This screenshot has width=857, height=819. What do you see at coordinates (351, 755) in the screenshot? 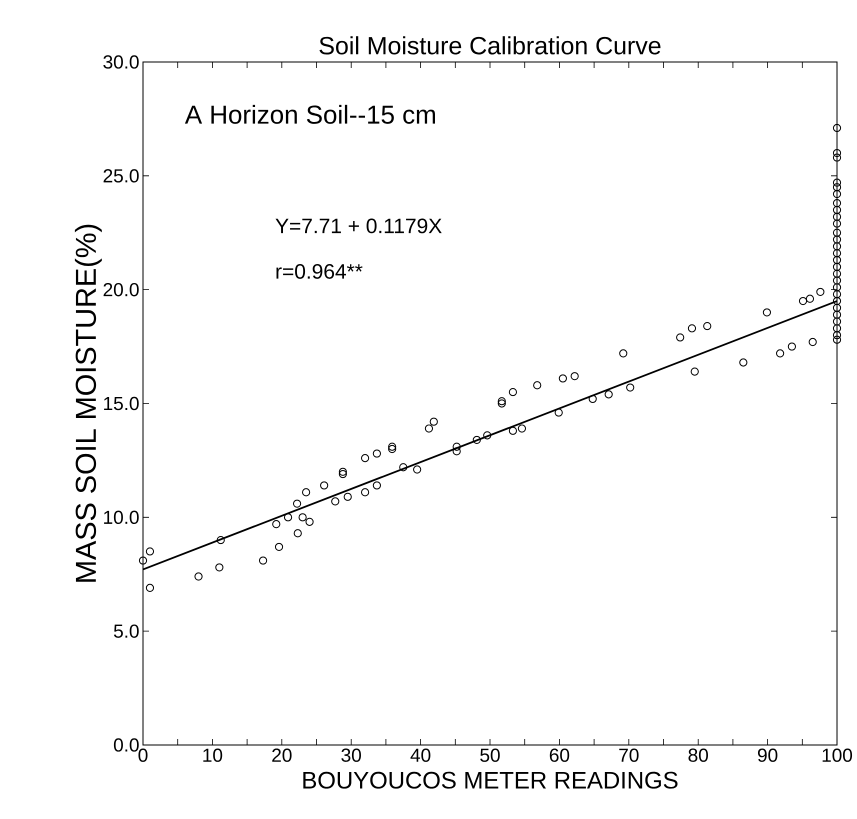
I see `x-tick-label: 30` at bounding box center [351, 755].